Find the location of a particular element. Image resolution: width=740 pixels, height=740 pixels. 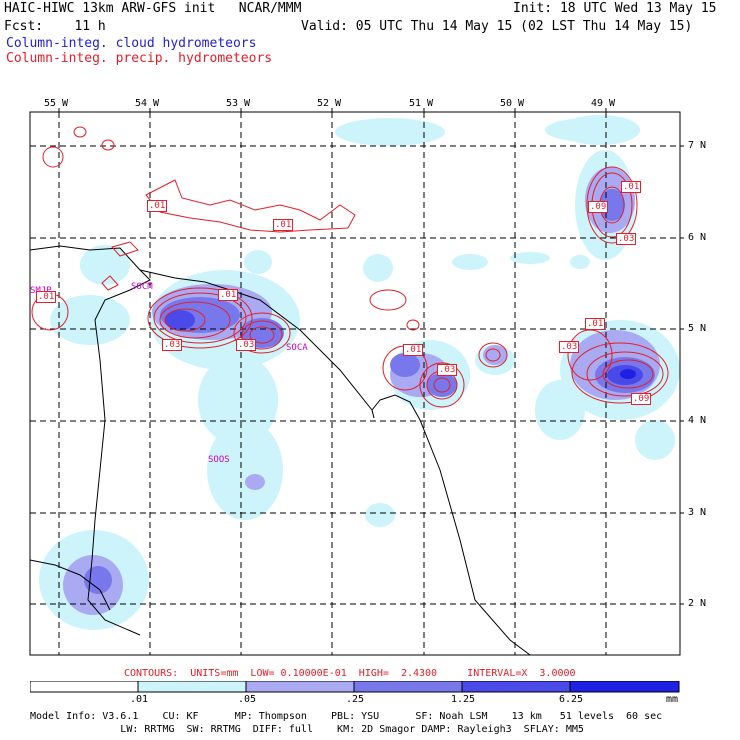

lon-label-52w: 52 W is located at coordinates (329, 103).